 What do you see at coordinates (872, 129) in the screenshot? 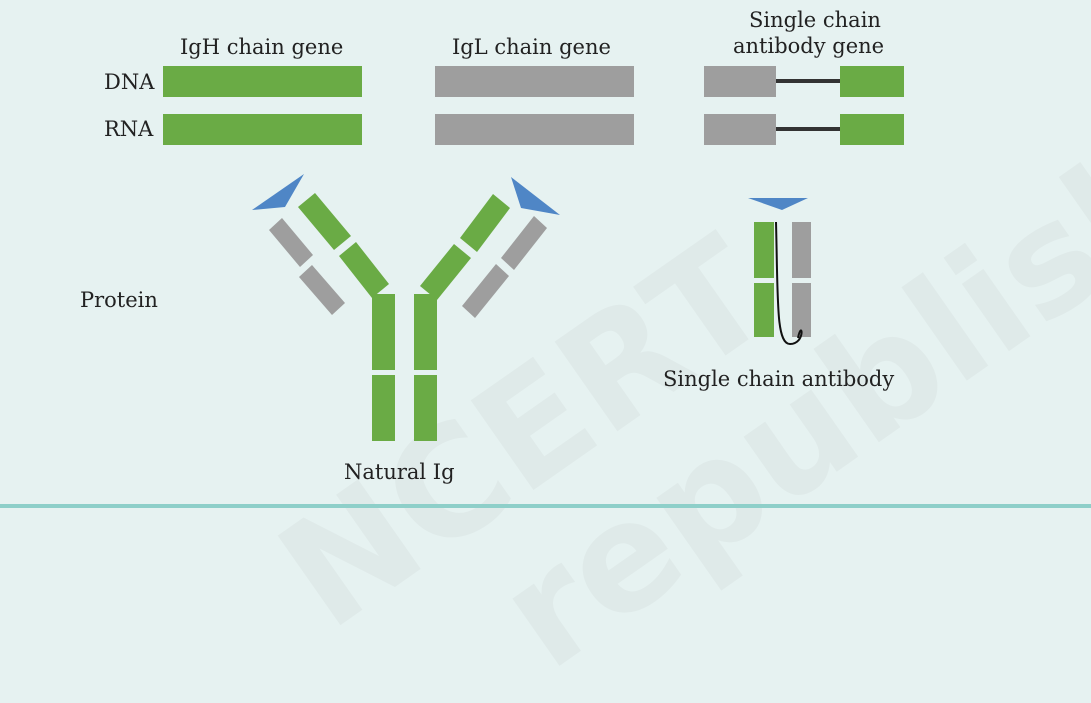
I see `single-rna-heavy-segment` at bounding box center [872, 129].